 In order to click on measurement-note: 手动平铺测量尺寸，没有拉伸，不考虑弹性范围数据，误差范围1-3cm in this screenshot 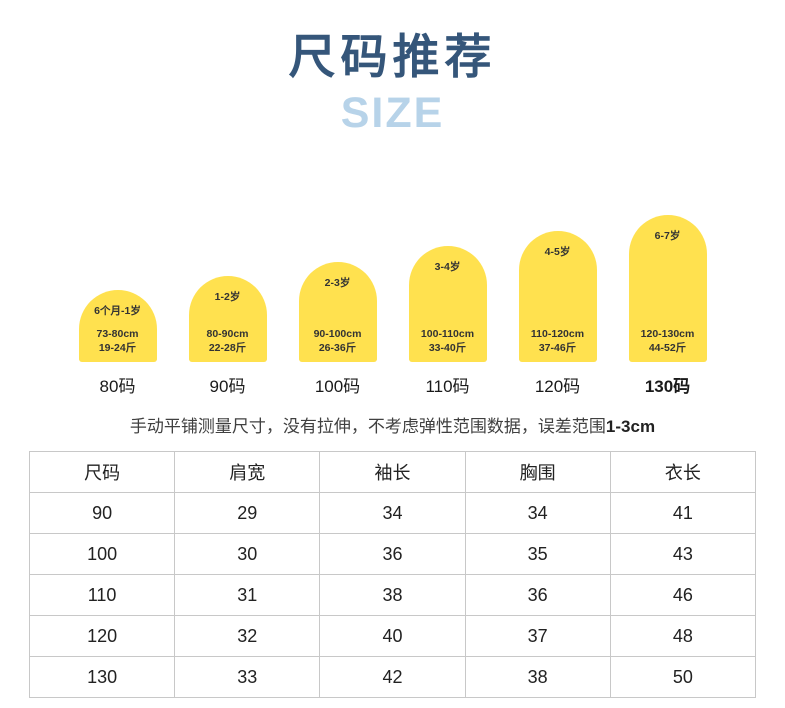, I will do `click(392, 424)`.